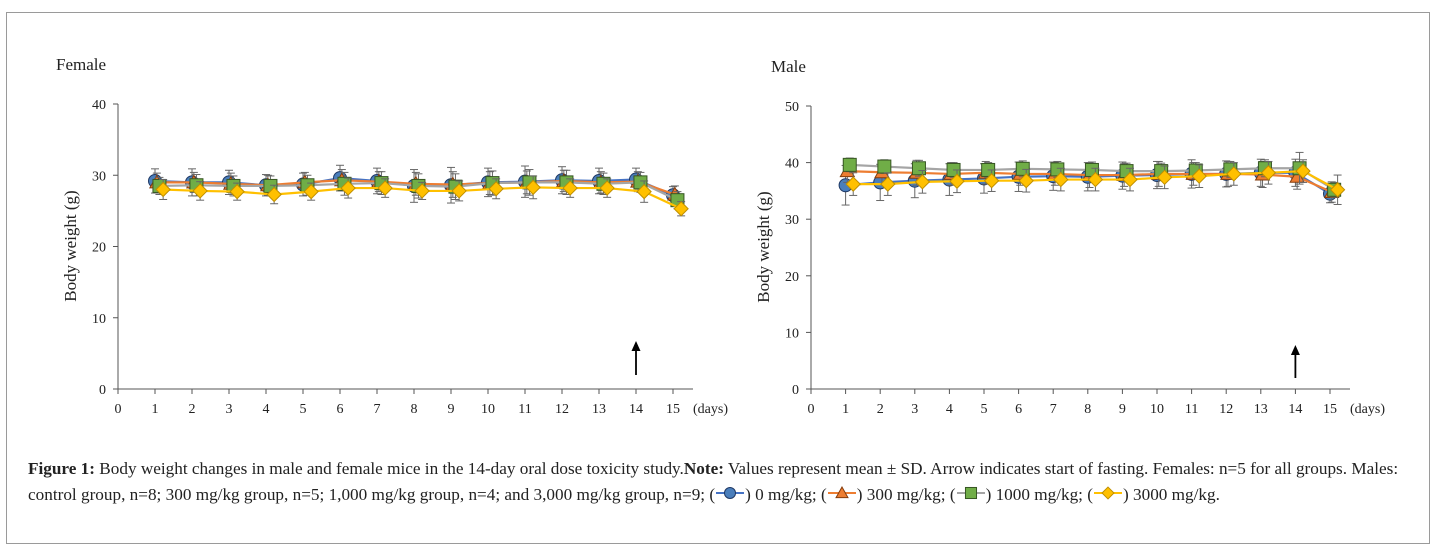  Describe the element at coordinates (1053, 409) in the screenshot. I see `male-x-tick-label: 7` at that location.